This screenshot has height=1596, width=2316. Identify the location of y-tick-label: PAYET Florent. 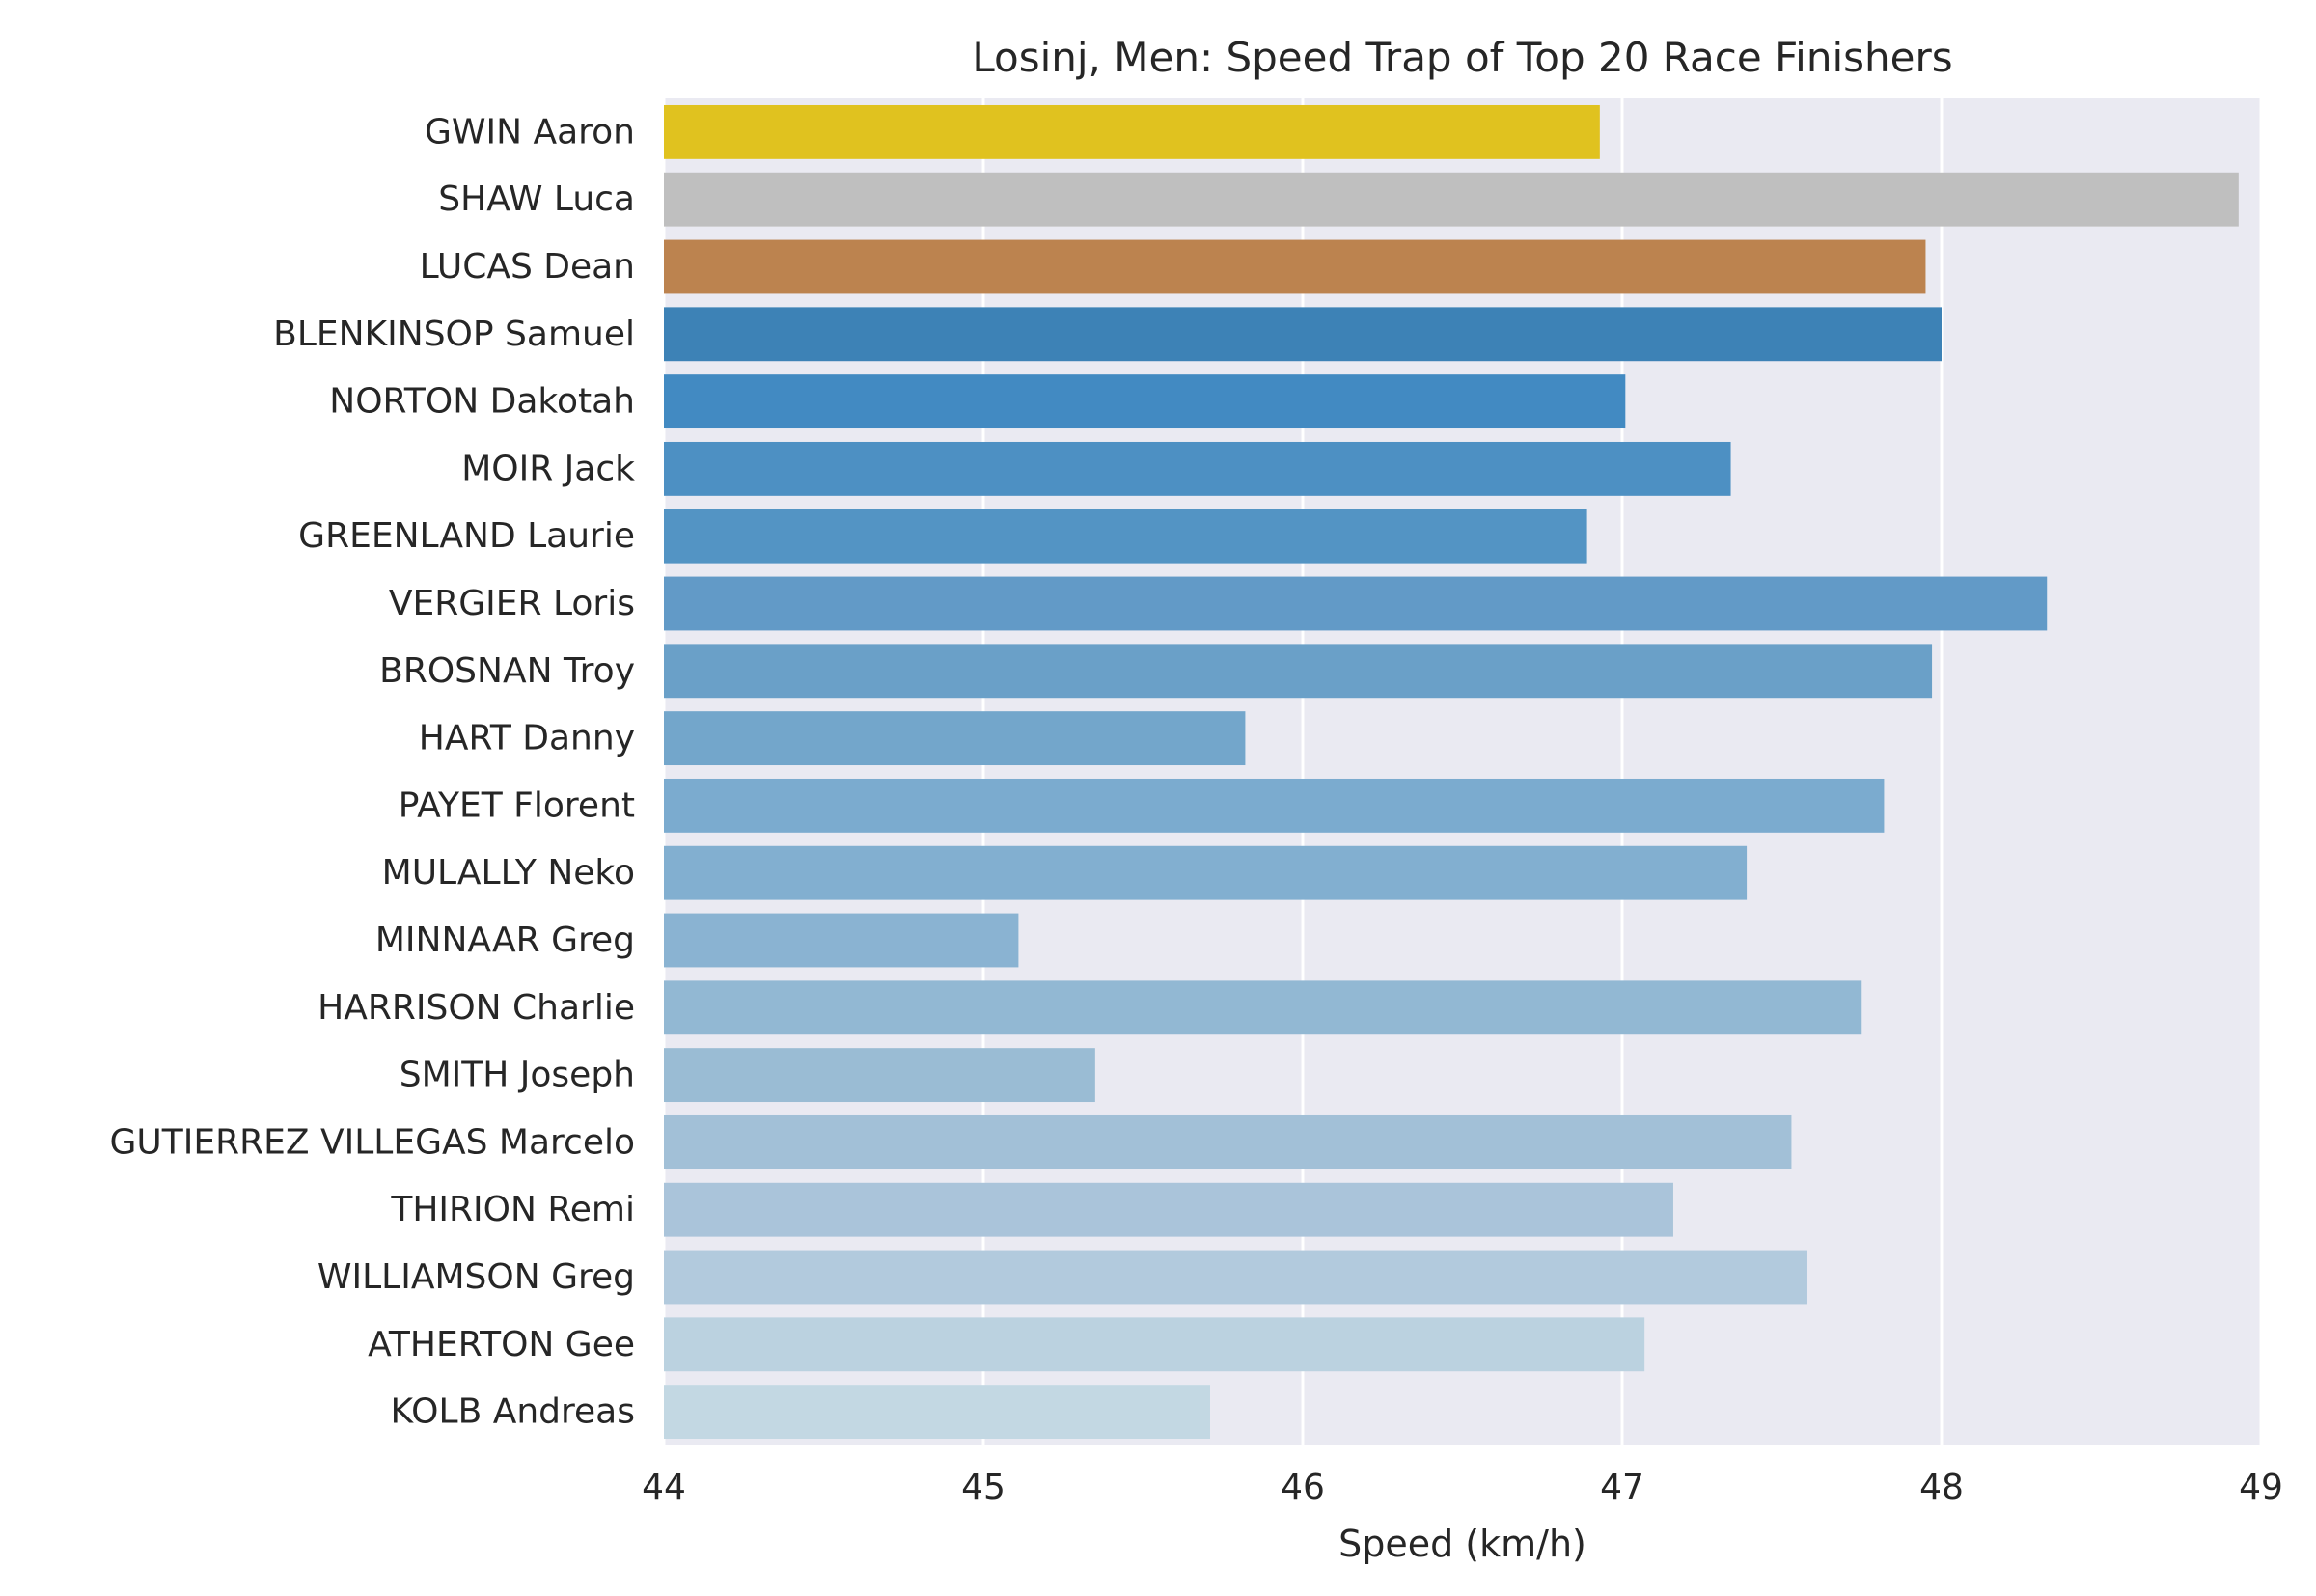
(517, 805).